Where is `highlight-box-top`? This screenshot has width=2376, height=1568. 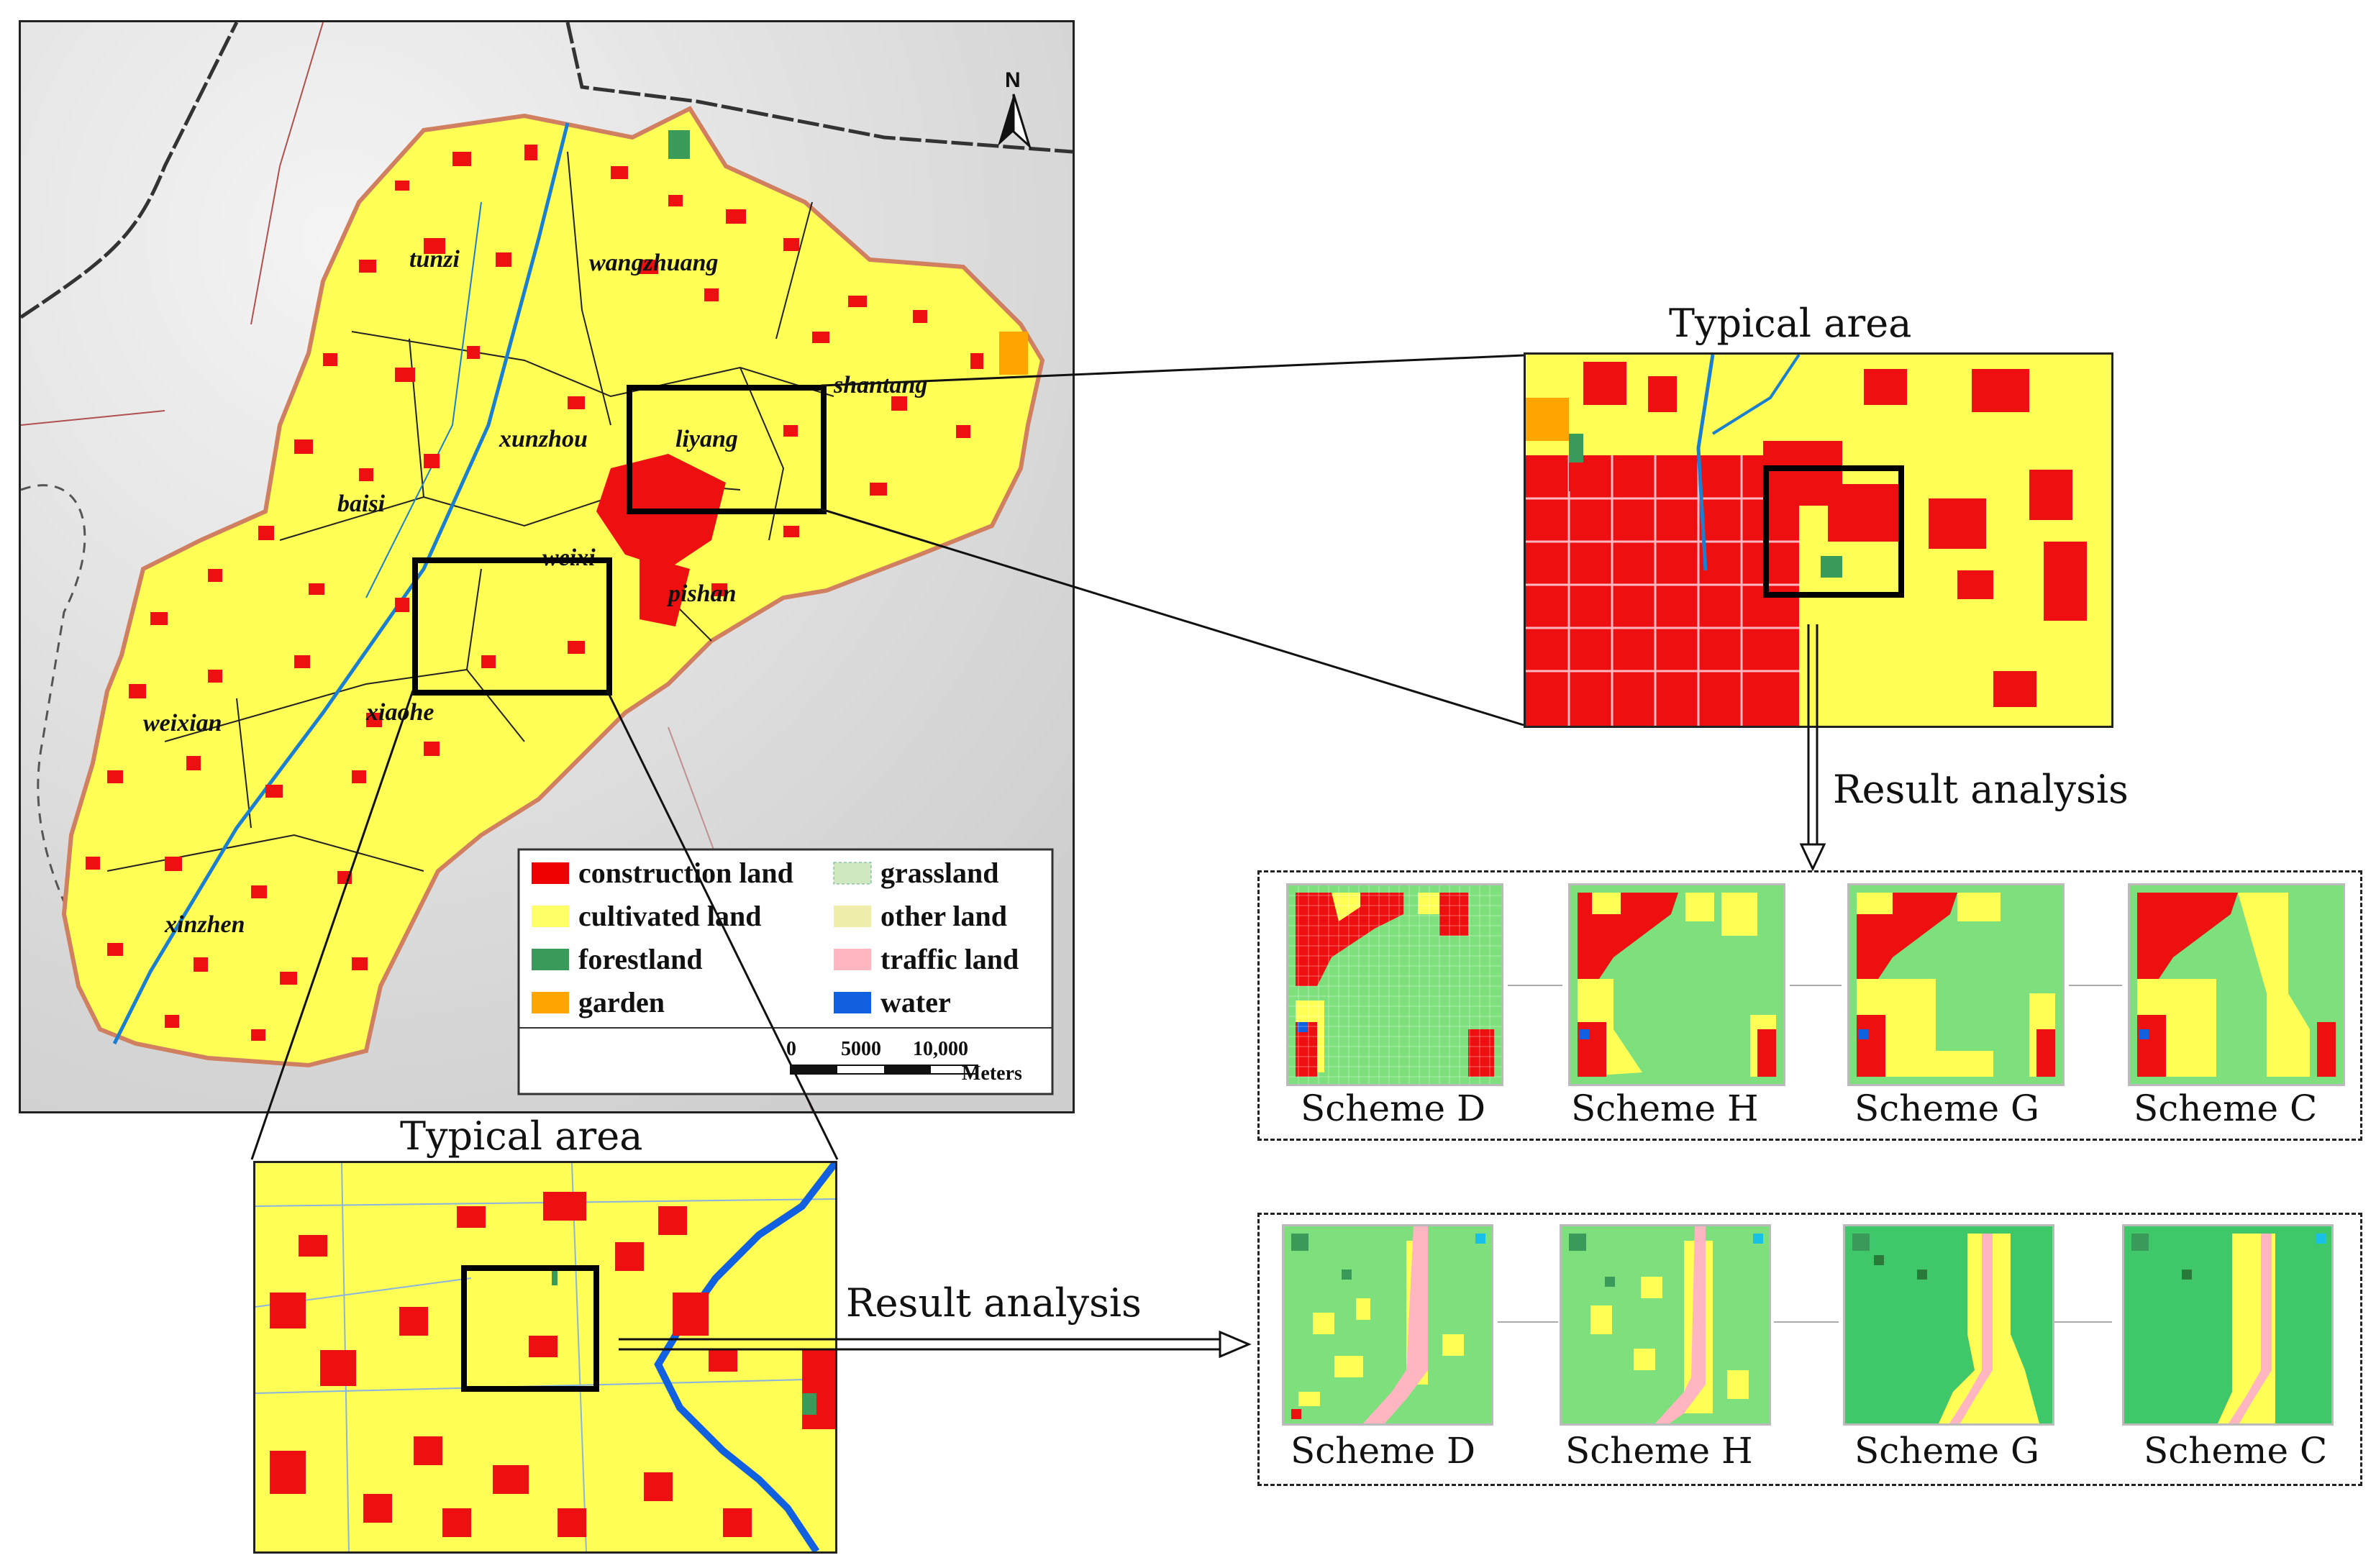
highlight-box-top is located at coordinates (727, 450).